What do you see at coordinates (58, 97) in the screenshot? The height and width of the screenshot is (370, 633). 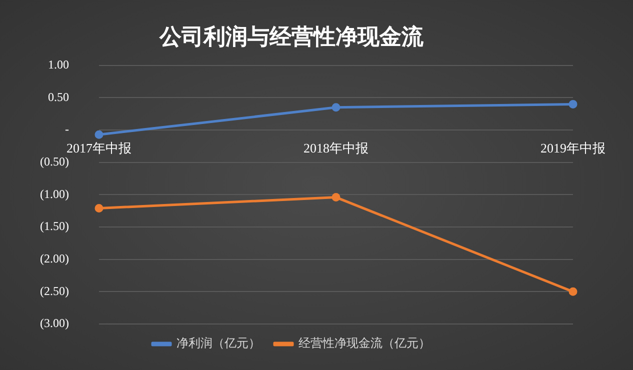 I see `y-tick-label: 0.50` at bounding box center [58, 97].